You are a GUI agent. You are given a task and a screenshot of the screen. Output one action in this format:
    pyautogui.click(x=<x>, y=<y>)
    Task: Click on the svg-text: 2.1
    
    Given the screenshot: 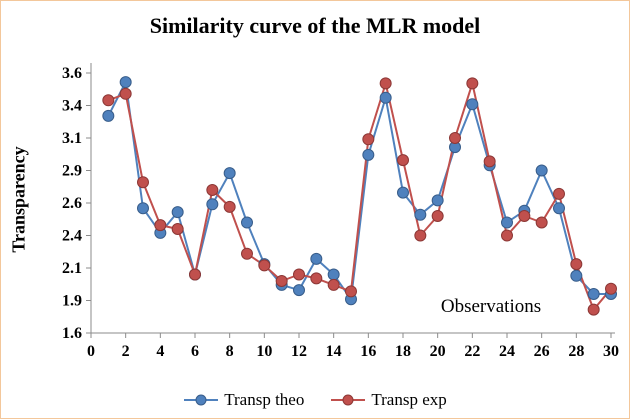 What is the action you would take?
    pyautogui.click(x=72, y=268)
    